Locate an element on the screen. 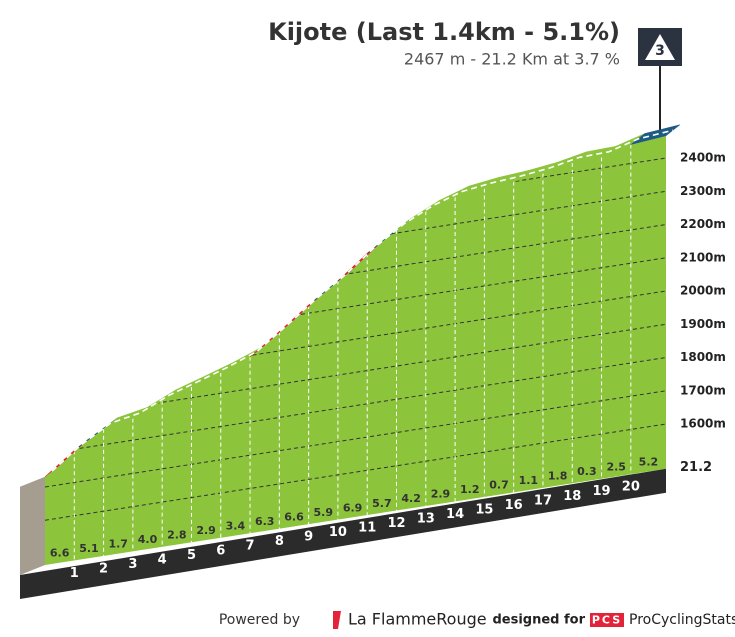  gradient-label: 4.0 is located at coordinates (148, 539).